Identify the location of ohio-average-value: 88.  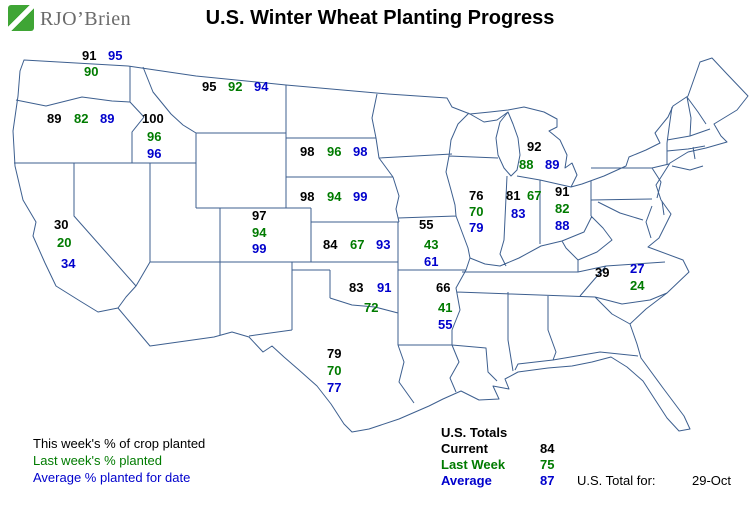
(562, 225).